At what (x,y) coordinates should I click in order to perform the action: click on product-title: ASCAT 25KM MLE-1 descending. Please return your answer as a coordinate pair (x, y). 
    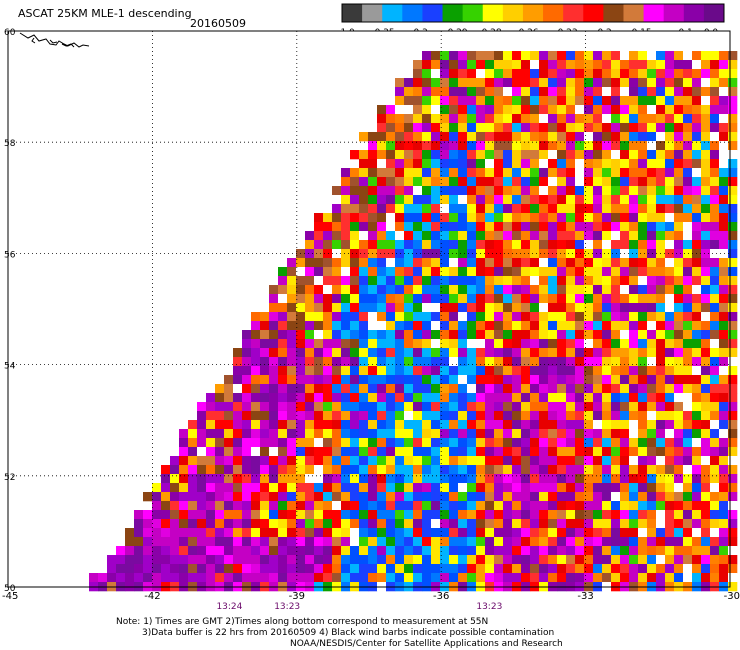
    Looking at the image, I should click on (105, 13).